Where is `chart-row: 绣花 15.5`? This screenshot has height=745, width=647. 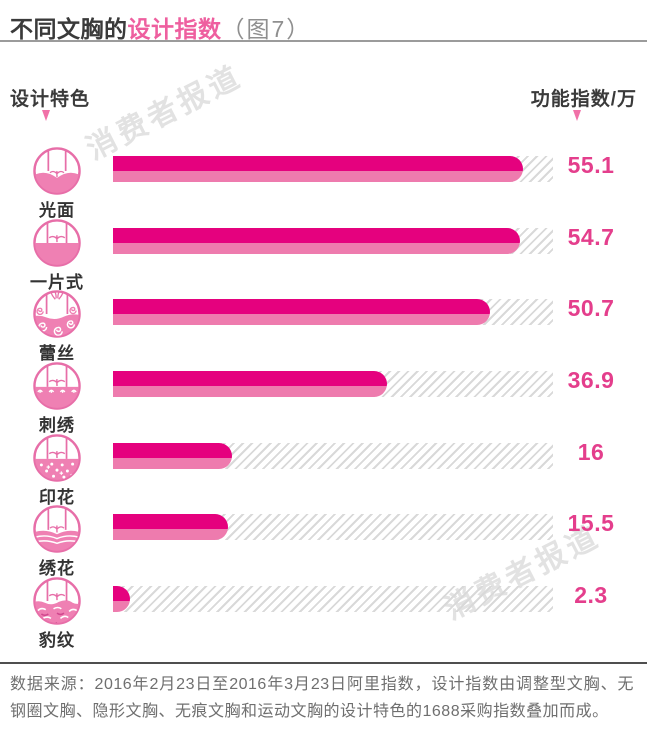 chart-row: 绣花 15.5 is located at coordinates (323, 540).